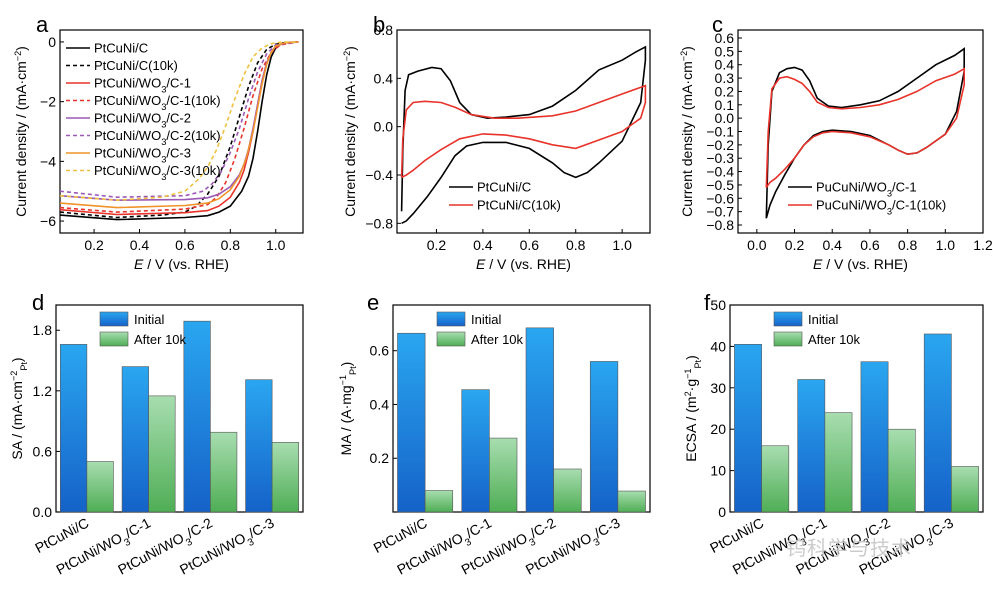 The image size is (993, 591). What do you see at coordinates (725, 78) in the screenshot?
I see `y-tick-label-c: 0.3` at bounding box center [725, 78].